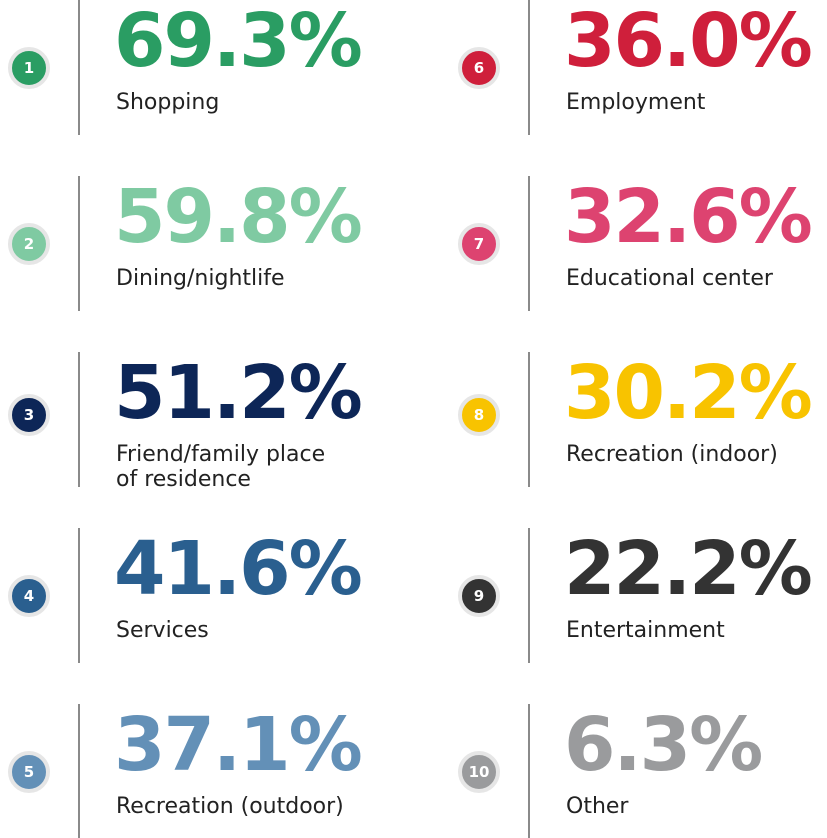 This screenshot has width=827, height=838. Describe the element at coordinates (238, 217) in the screenshot. I see `stat-value: 59.8%` at that location.